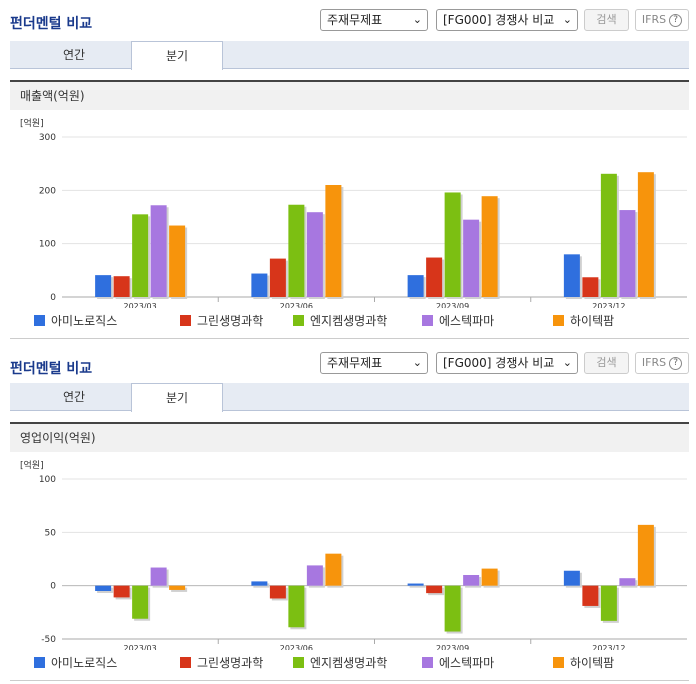 The image size is (696, 684). I want to click on chart-legend: 아미노로직스 그린생명과학 엔지켐생명과학 에스텍파마 하이텍팜, so click(349, 322).